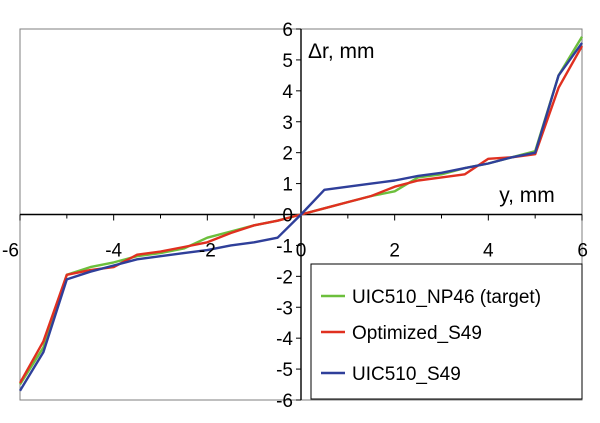  What do you see at coordinates (527, 195) in the screenshot?
I see `x-axis-title: y, mm` at bounding box center [527, 195].